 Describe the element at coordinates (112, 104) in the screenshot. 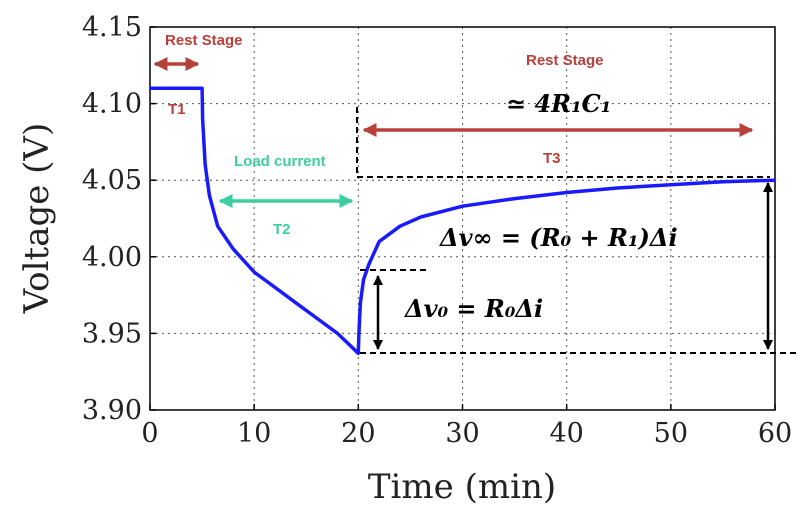

I see `y-tick-label: 4.10` at that location.